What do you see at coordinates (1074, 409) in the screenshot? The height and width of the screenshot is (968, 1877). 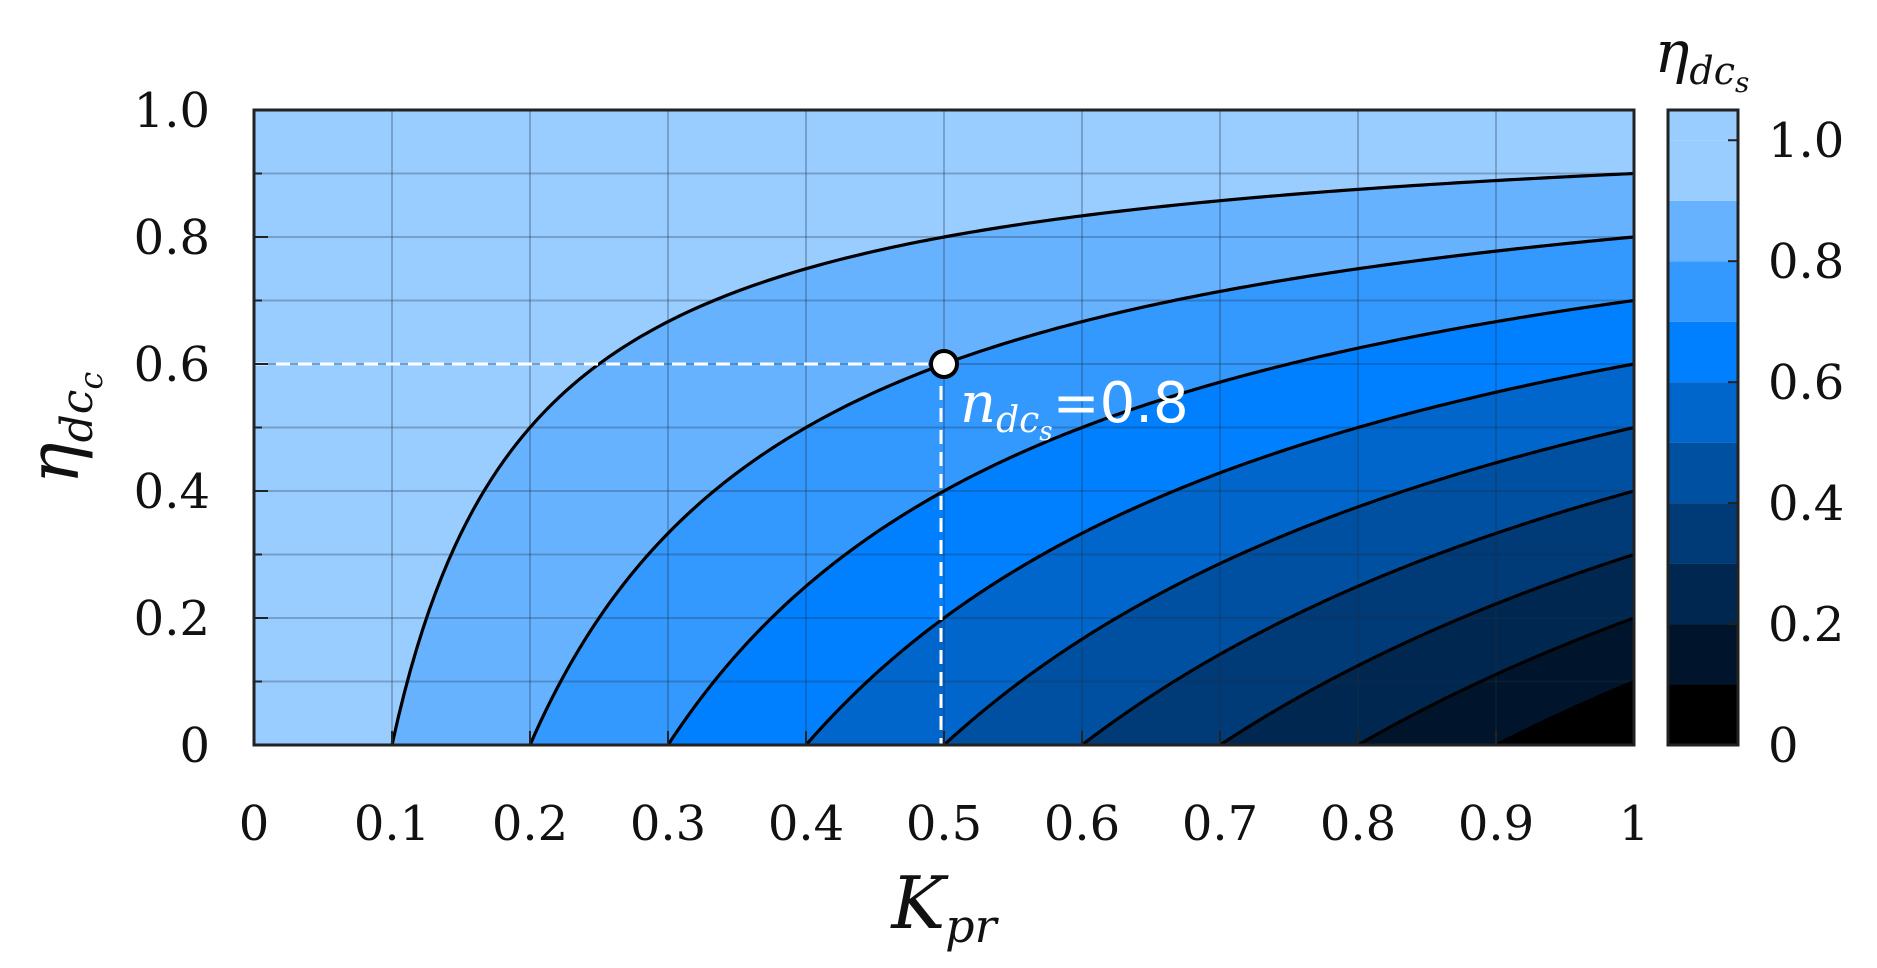 I see `annotation-label: ndcs=0.8` at bounding box center [1074, 409].